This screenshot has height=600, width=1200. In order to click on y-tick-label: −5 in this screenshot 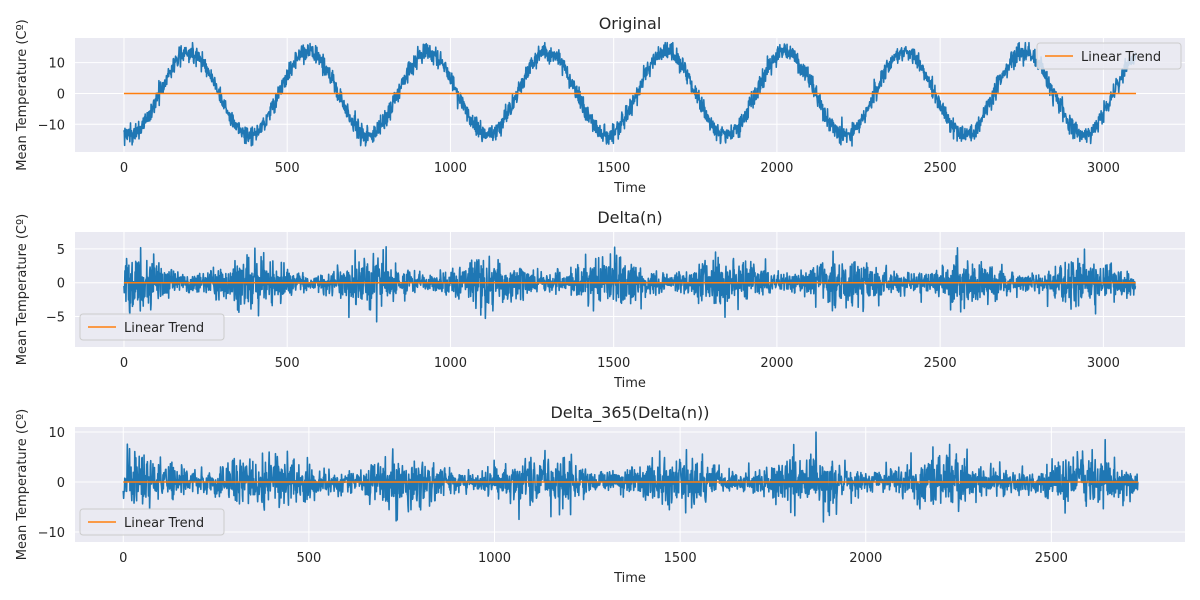, I will do `click(55, 318)`.